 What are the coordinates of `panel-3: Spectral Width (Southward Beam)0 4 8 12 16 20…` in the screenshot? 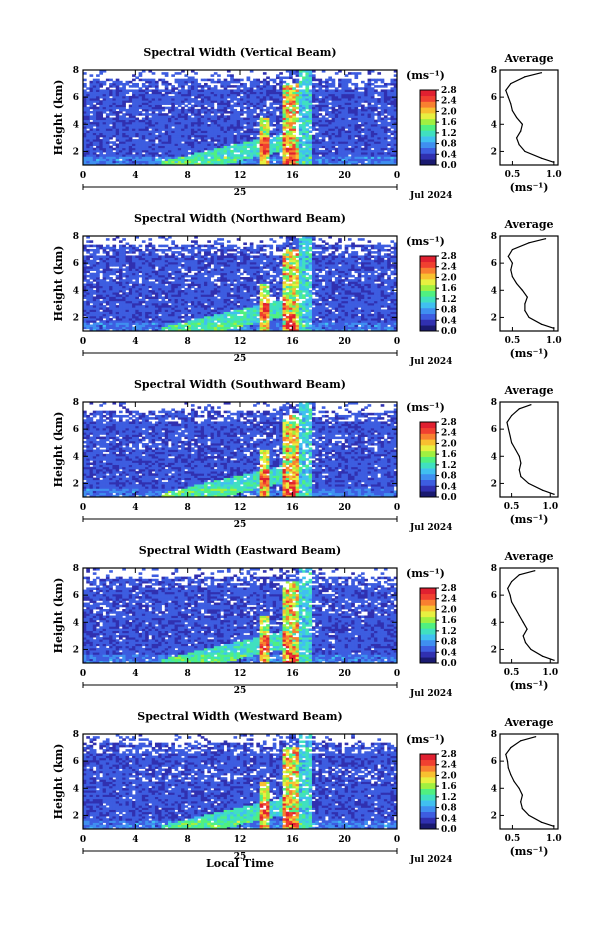 It's located at (305, 455).